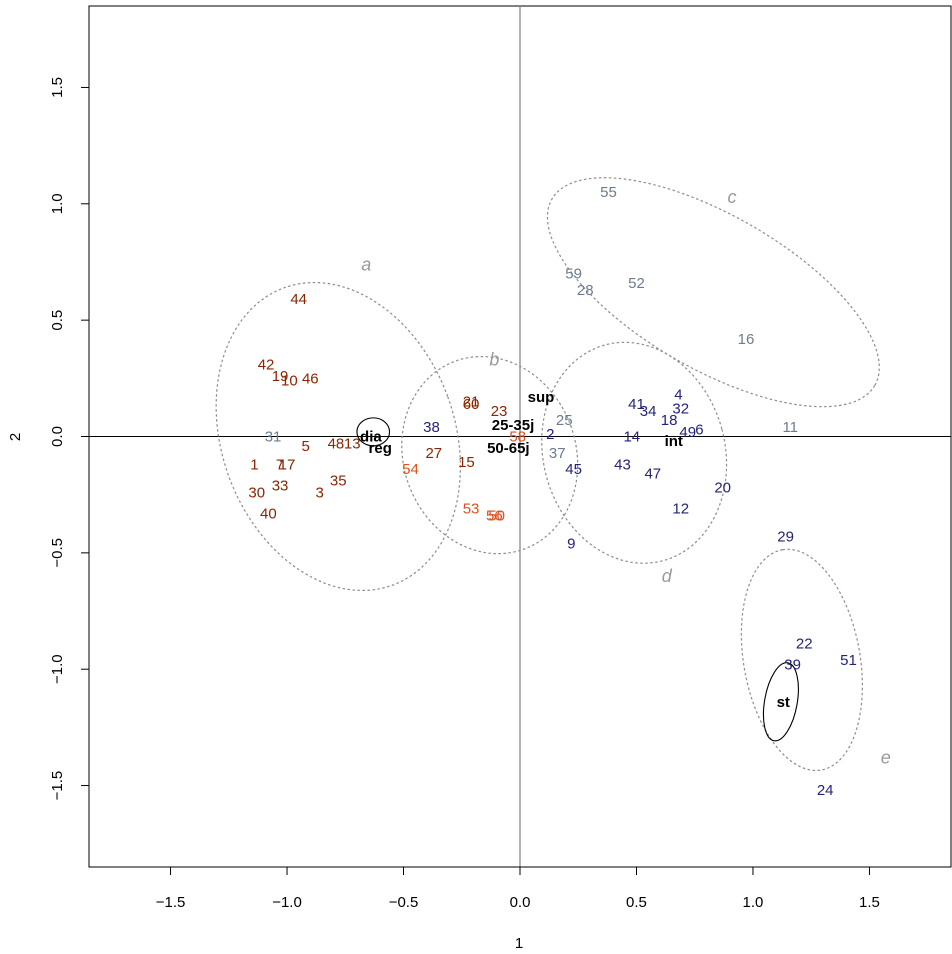 Image resolution: width=952 pixels, height=954 pixels. What do you see at coordinates (466, 462) in the screenshot?
I see `point-label-15: 15` at bounding box center [466, 462].